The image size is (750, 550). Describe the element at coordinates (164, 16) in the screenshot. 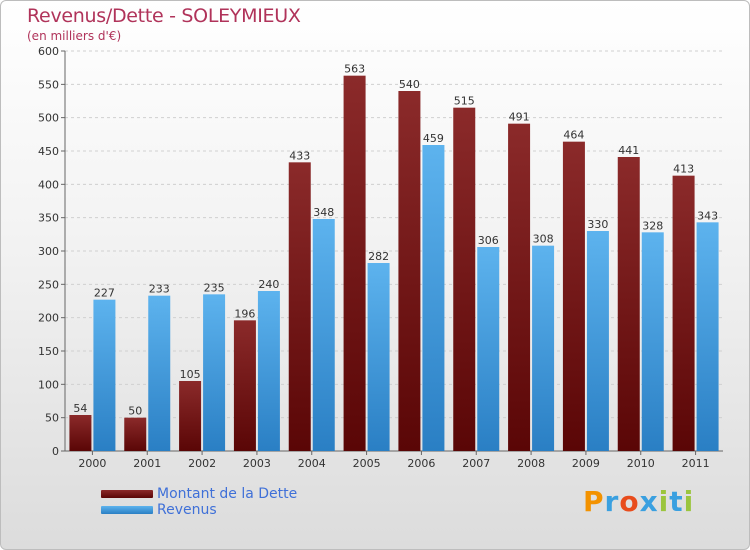

I see `chart-title: Revenus/Dette - SOLEYMIEUX` at that location.